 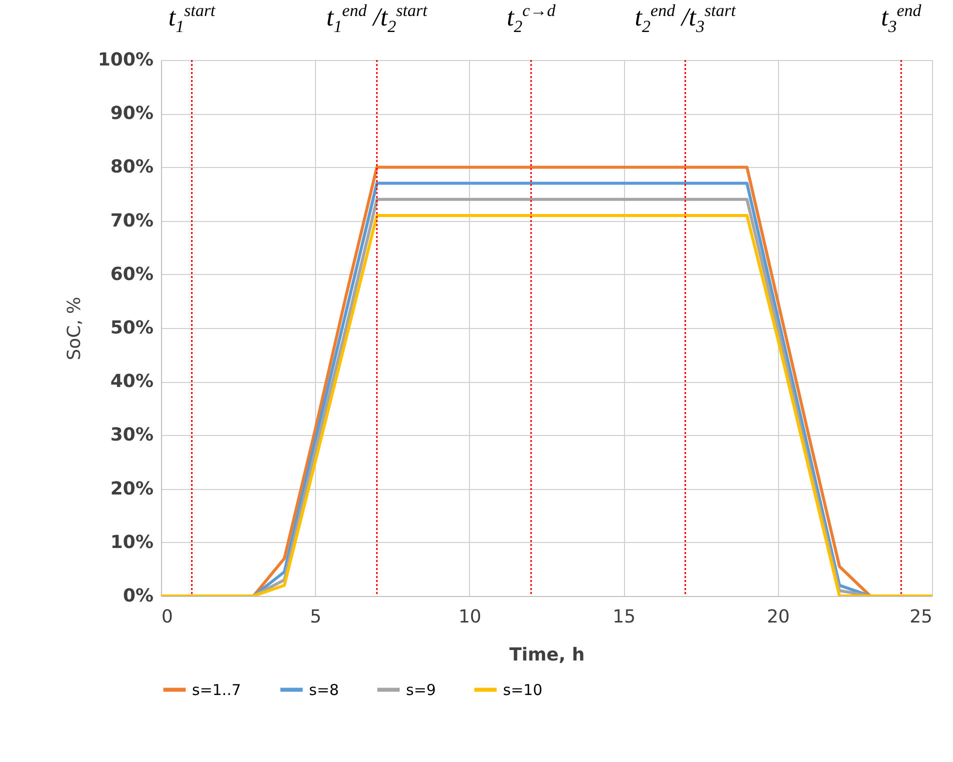 I want to click on y-tick-label: 0%, so click(x=138, y=596).